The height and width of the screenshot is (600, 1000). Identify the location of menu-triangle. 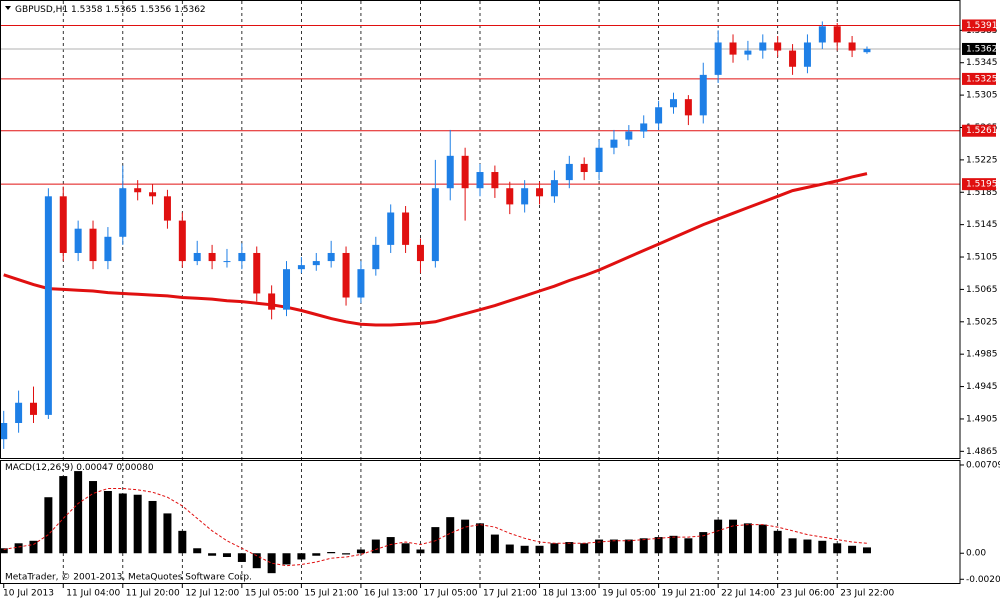
(8, 8).